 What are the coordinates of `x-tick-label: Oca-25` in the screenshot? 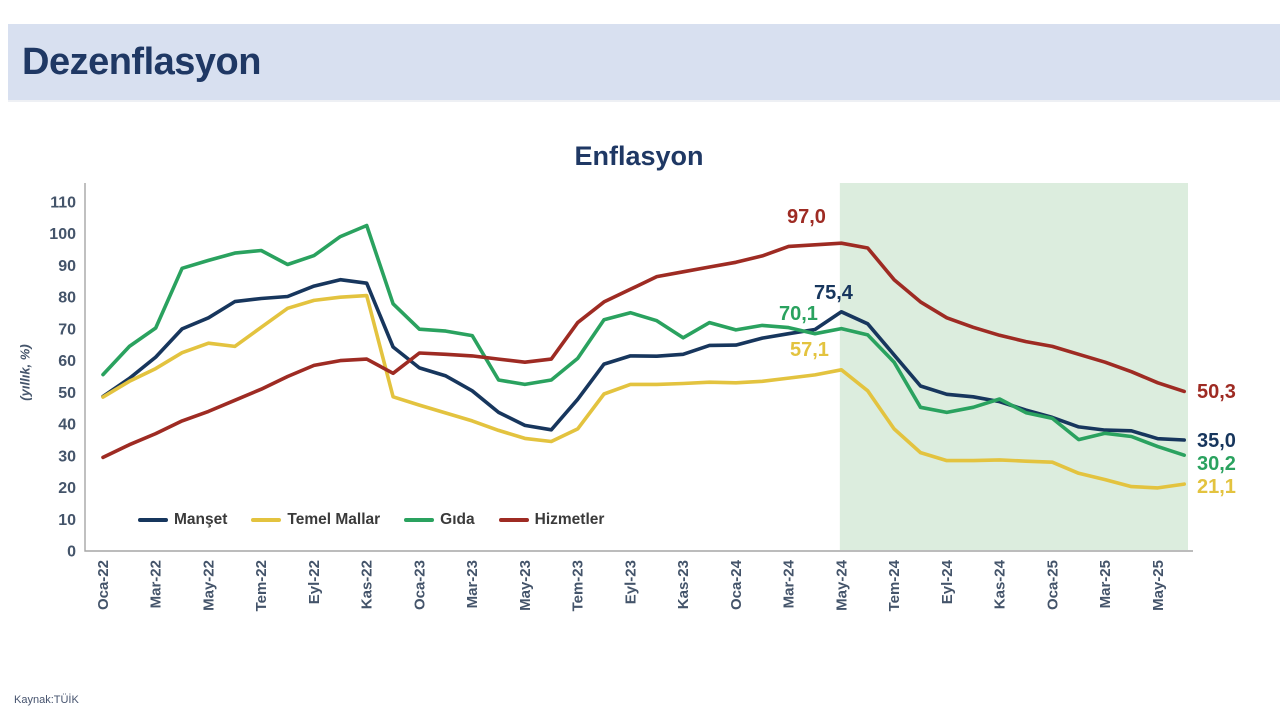 It's located at (1052, 585).